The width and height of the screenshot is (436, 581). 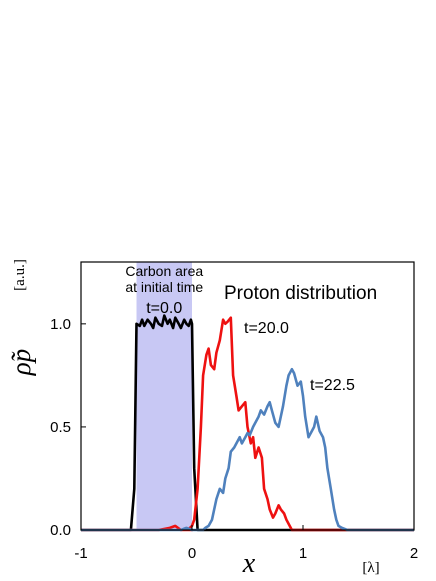 What do you see at coordinates (60, 324) in the screenshot?
I see `y-tick-label-2: 1.0` at bounding box center [60, 324].